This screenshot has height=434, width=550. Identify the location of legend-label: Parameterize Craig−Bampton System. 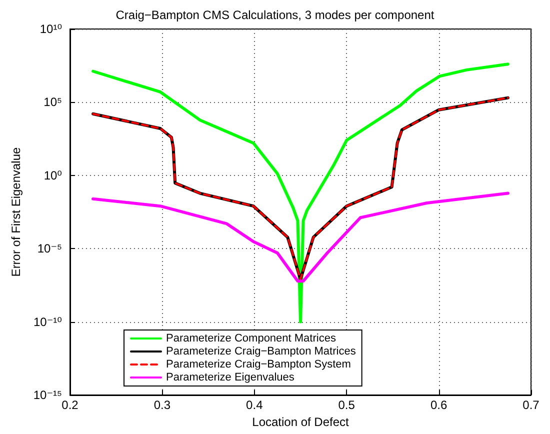
(258, 364).